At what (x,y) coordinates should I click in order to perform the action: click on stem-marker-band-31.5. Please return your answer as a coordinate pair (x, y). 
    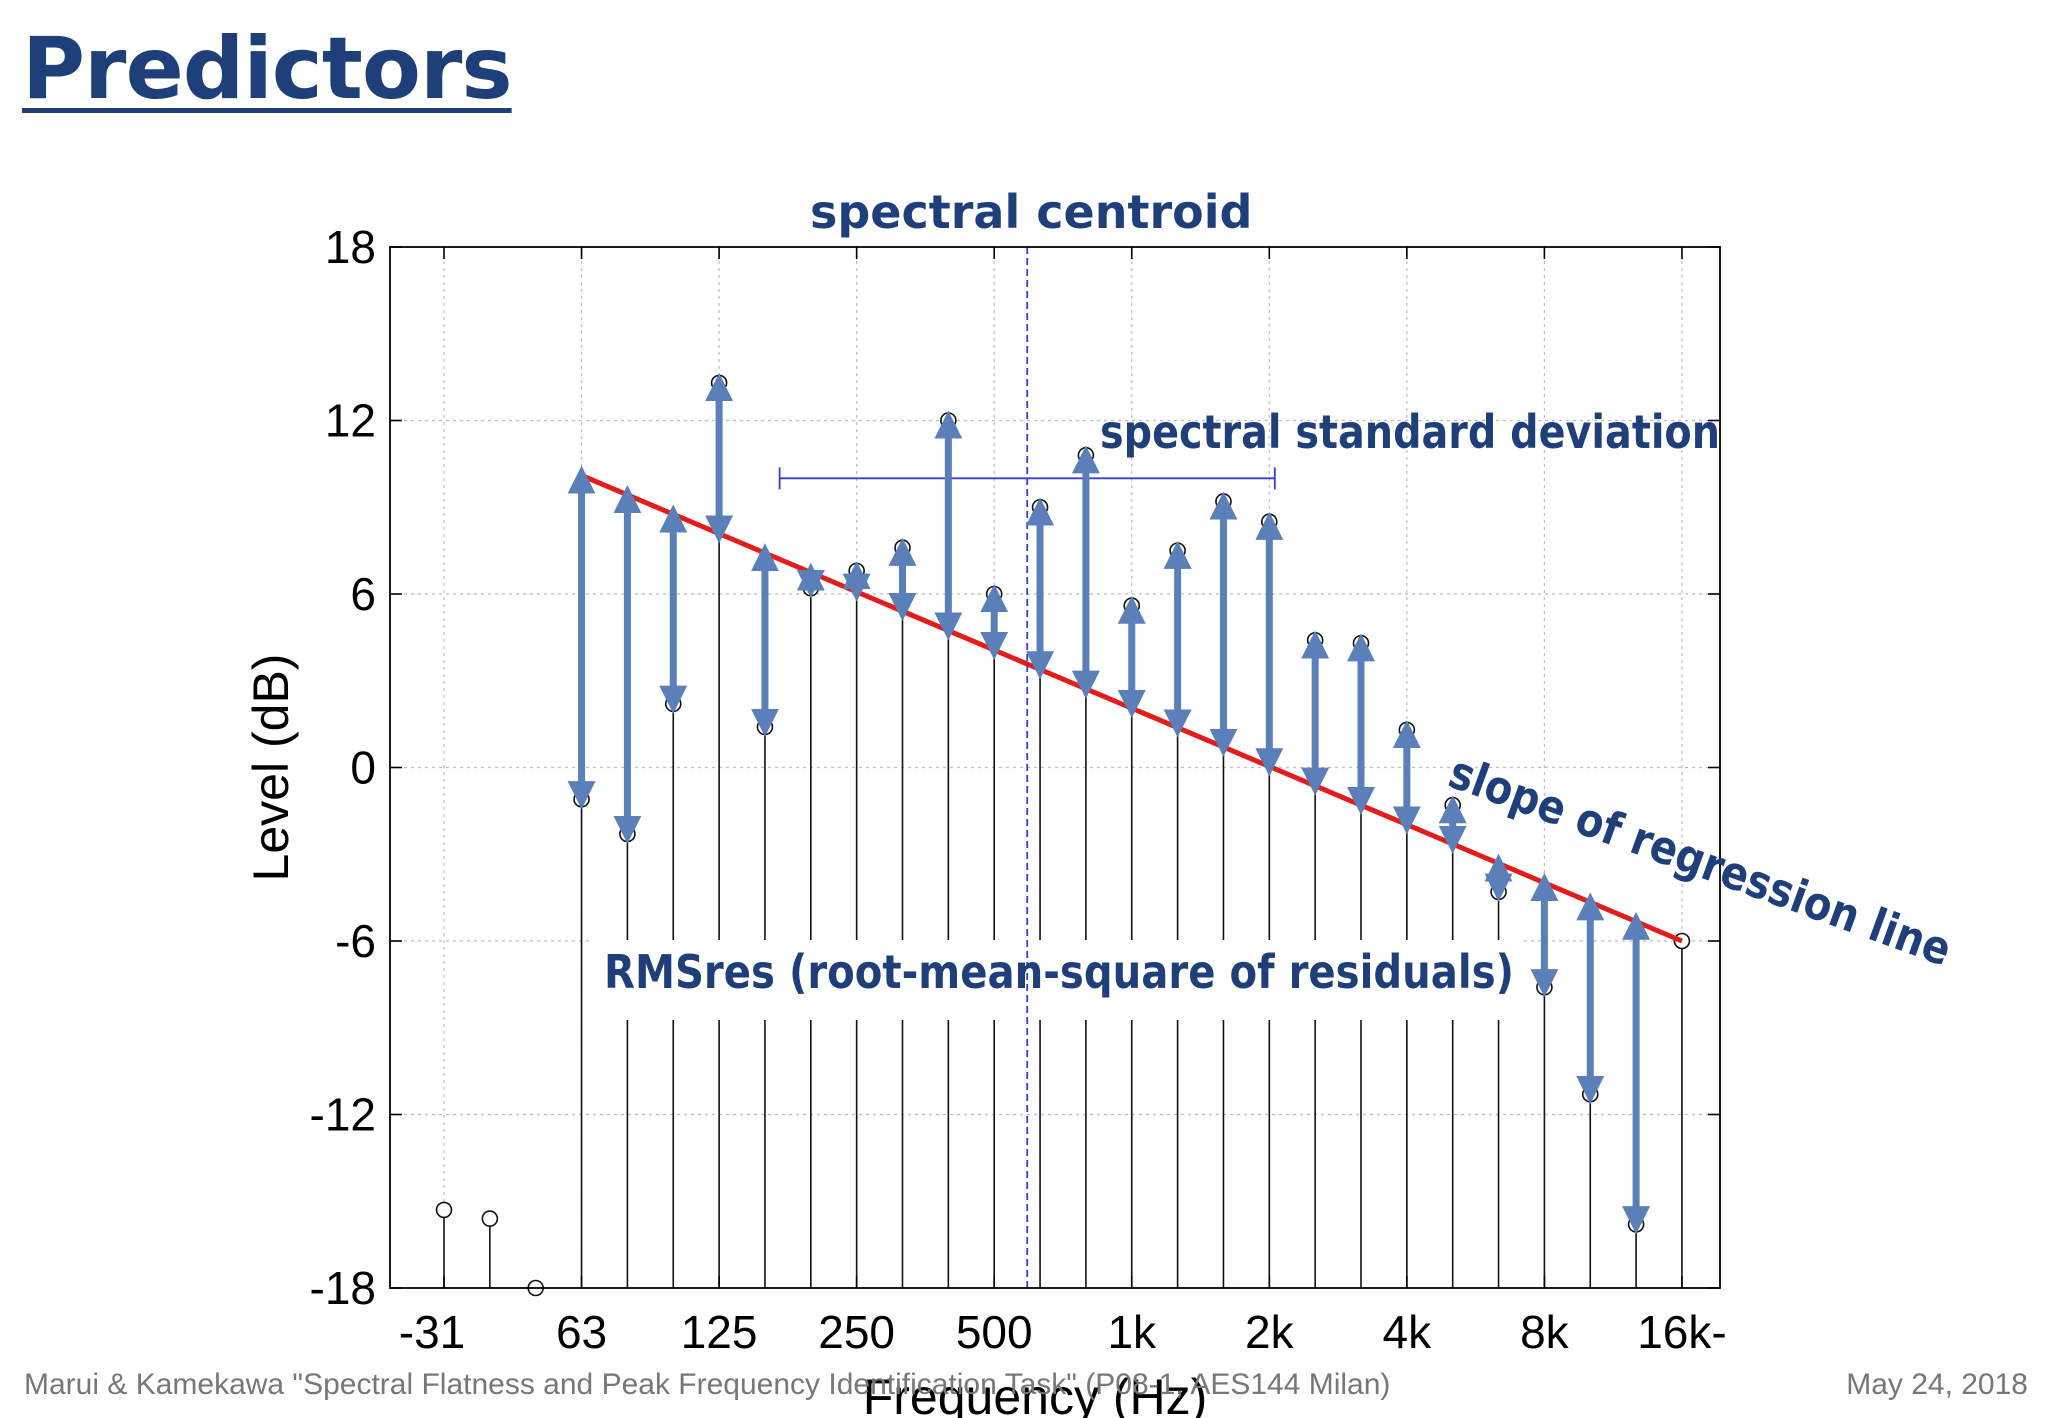
    Looking at the image, I should click on (444, 1210).